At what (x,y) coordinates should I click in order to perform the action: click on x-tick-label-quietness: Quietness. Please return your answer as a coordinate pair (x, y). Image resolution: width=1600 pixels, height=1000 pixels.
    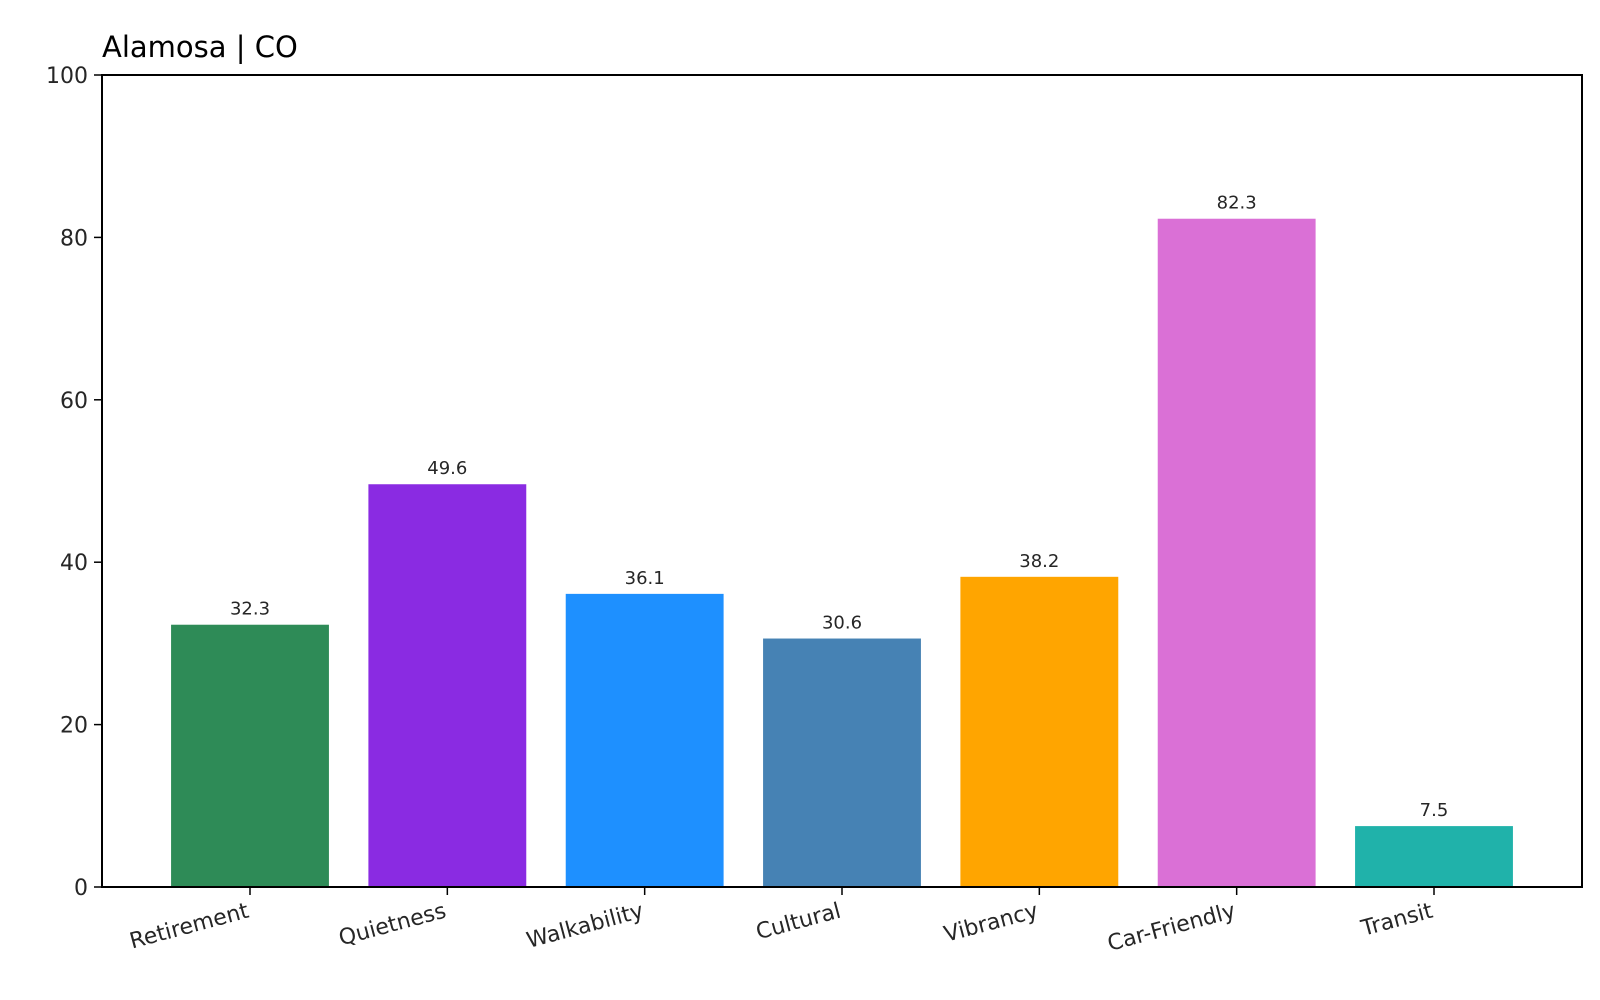
    Looking at the image, I should click on (392, 925).